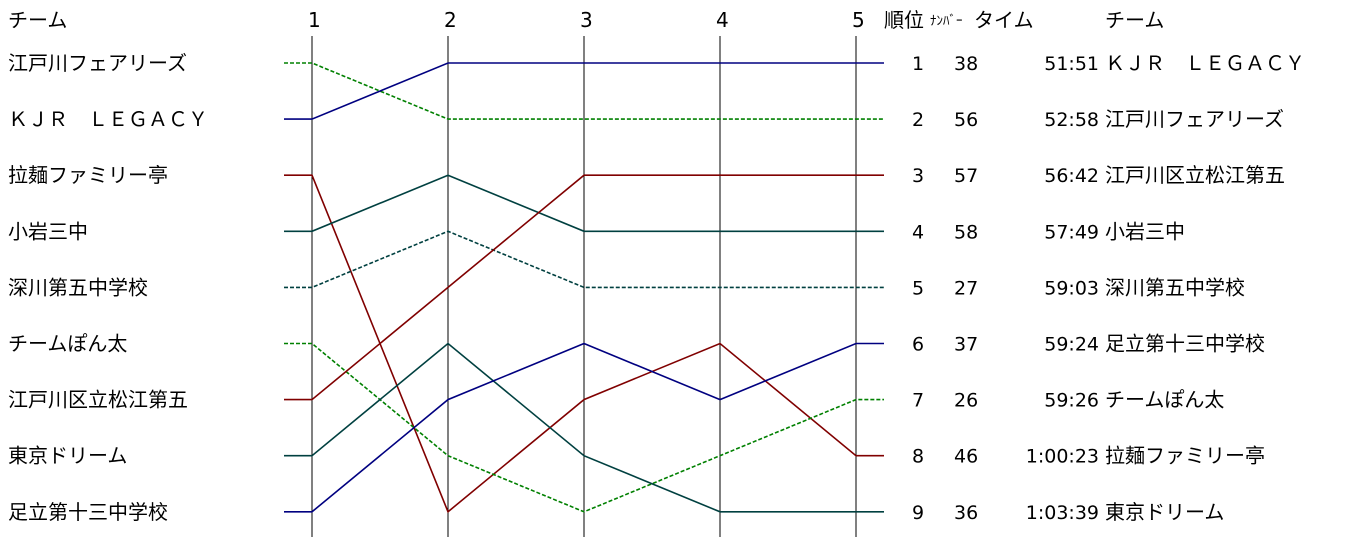 This screenshot has height=537, width=1367. I want to click on result-rank: 9, so click(918, 513).